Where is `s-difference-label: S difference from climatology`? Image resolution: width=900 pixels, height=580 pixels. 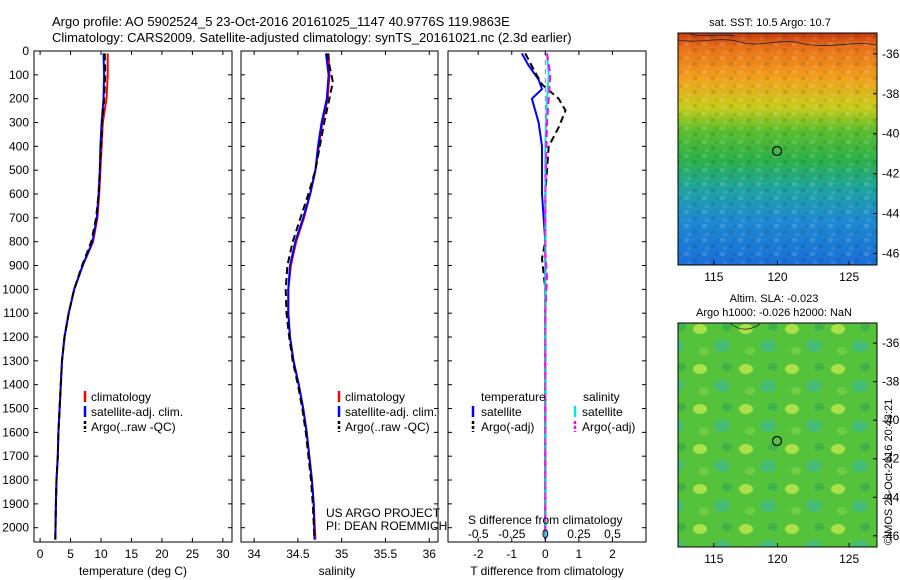
s-difference-label: S difference from climatology is located at coordinates (545, 520).